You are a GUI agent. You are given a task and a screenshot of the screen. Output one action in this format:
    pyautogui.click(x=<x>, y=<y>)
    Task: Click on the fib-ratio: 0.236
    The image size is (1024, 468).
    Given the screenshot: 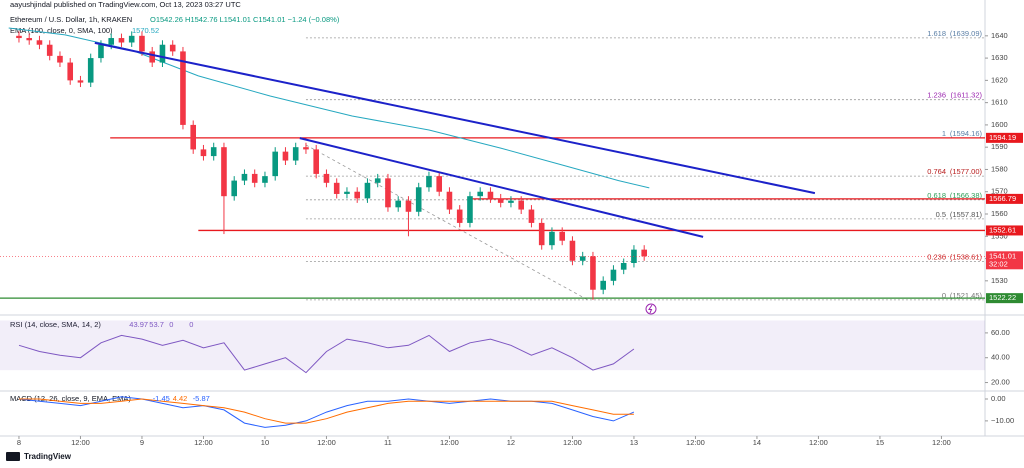 What is the action you would take?
    pyautogui.click(x=936, y=257)
    